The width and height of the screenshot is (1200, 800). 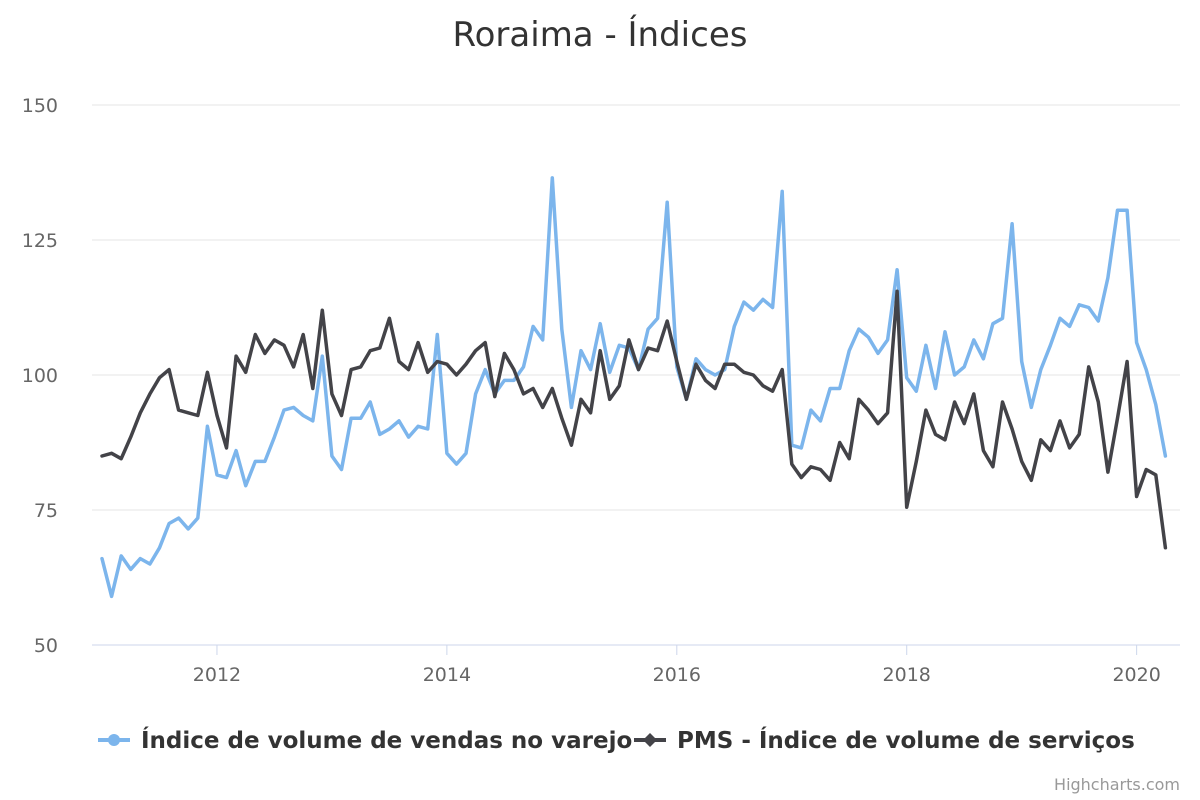 What do you see at coordinates (1117, 784) in the screenshot?
I see `credits-link: Highcharts.com` at bounding box center [1117, 784].